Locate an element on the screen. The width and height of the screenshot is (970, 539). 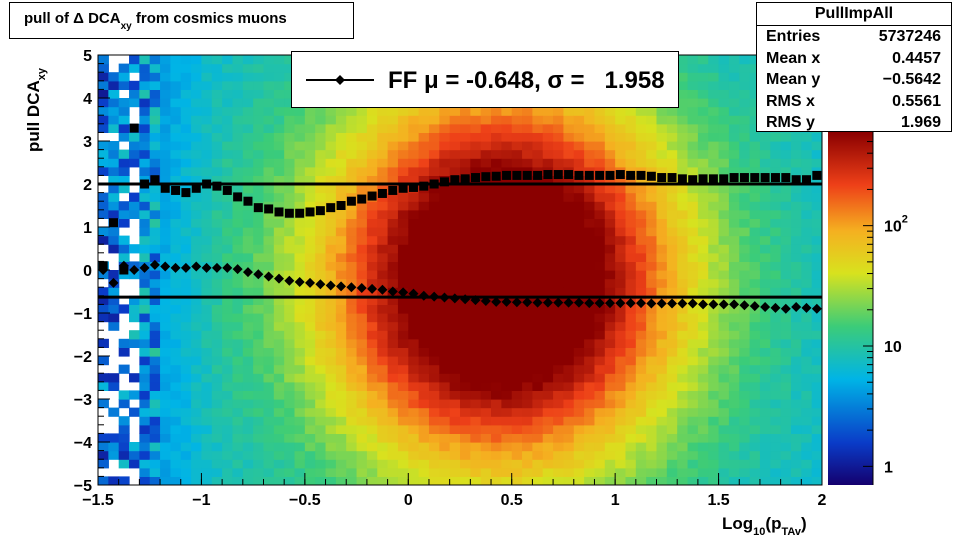
y-tick-label: −5 is located at coordinates (83, 486).